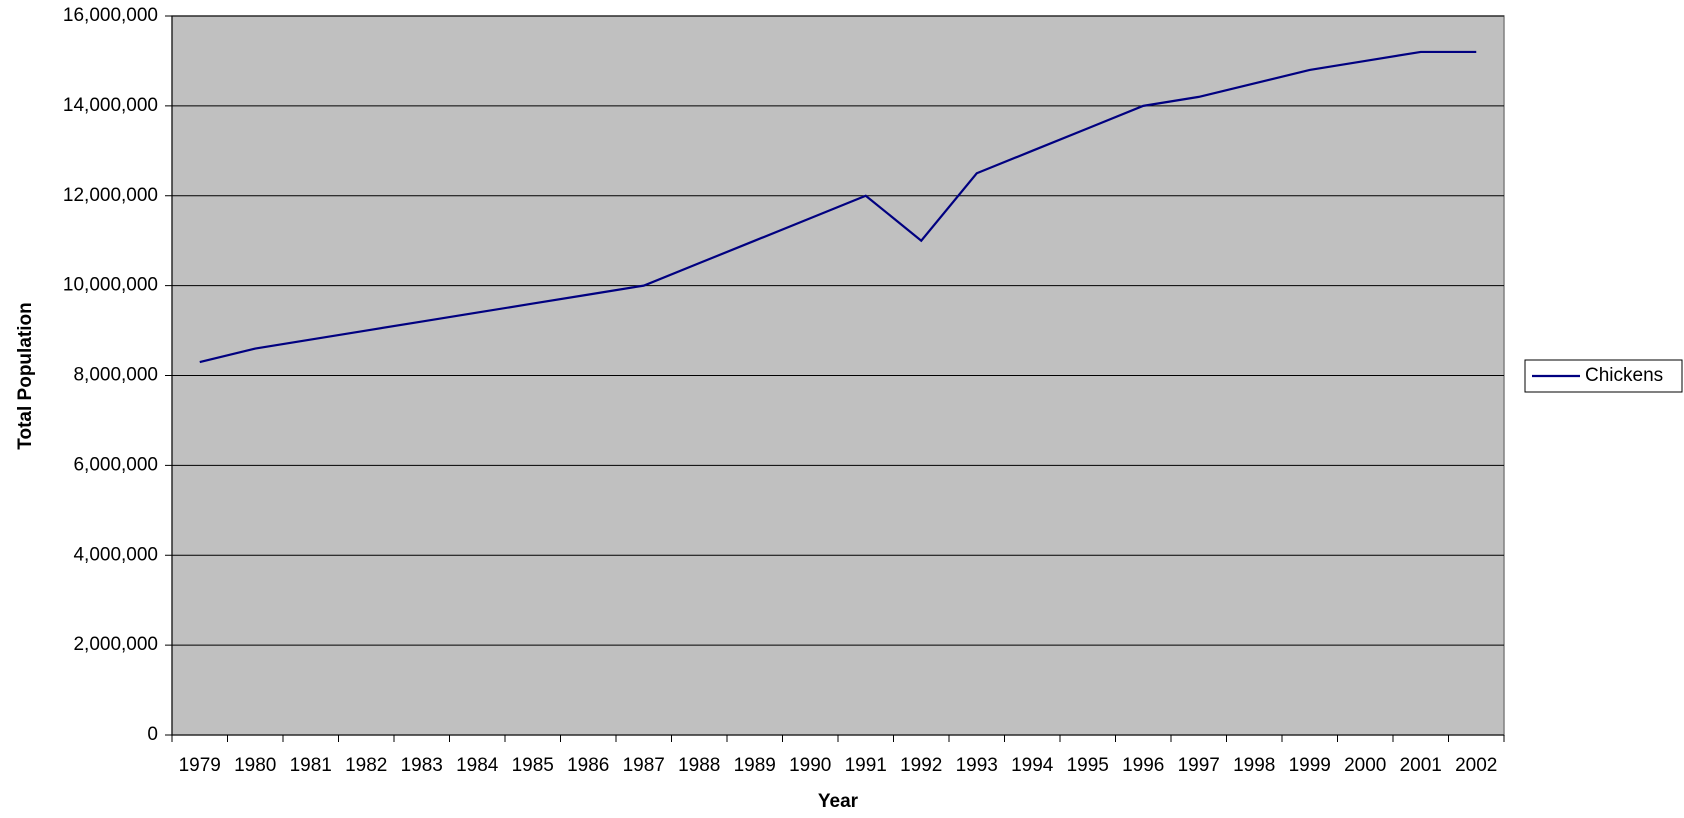 The image size is (1684, 818). I want to click on y-axis-title: Total Population, so click(25, 375).